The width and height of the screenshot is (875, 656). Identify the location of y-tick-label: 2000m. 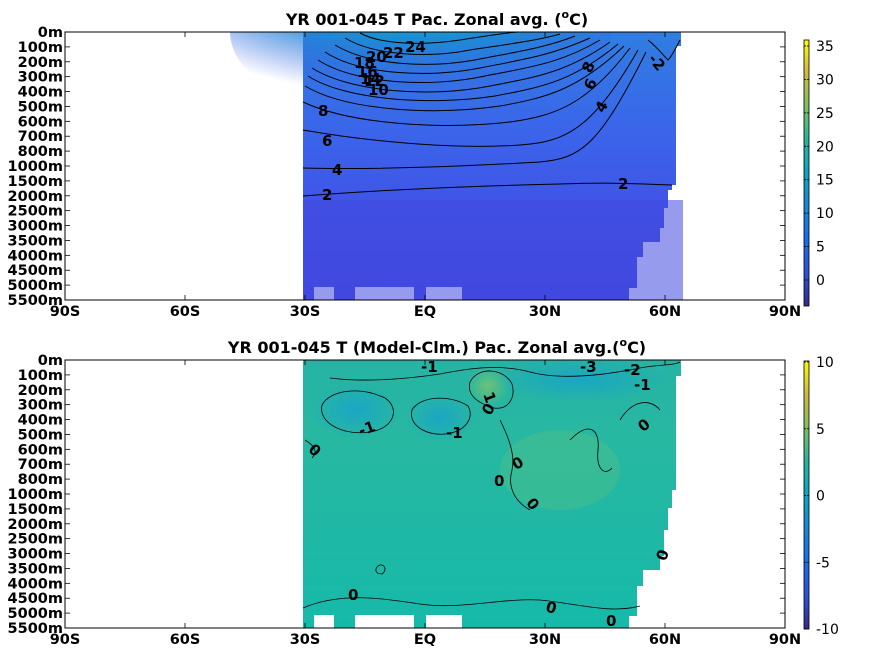
(35, 525).